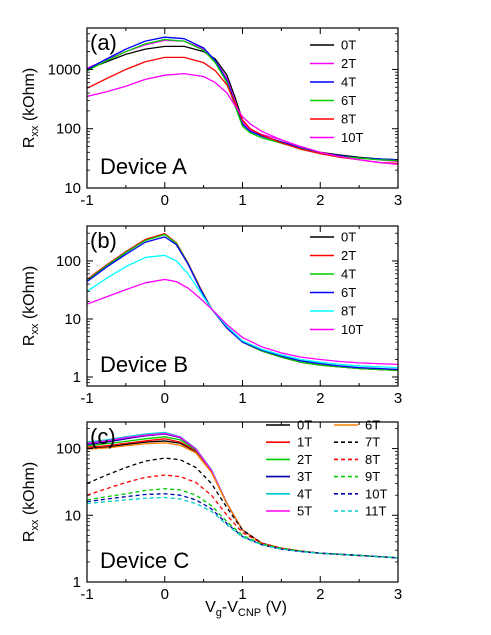  Describe the element at coordinates (372, 442) in the screenshot. I see `legend-label-7T: 7T` at that location.